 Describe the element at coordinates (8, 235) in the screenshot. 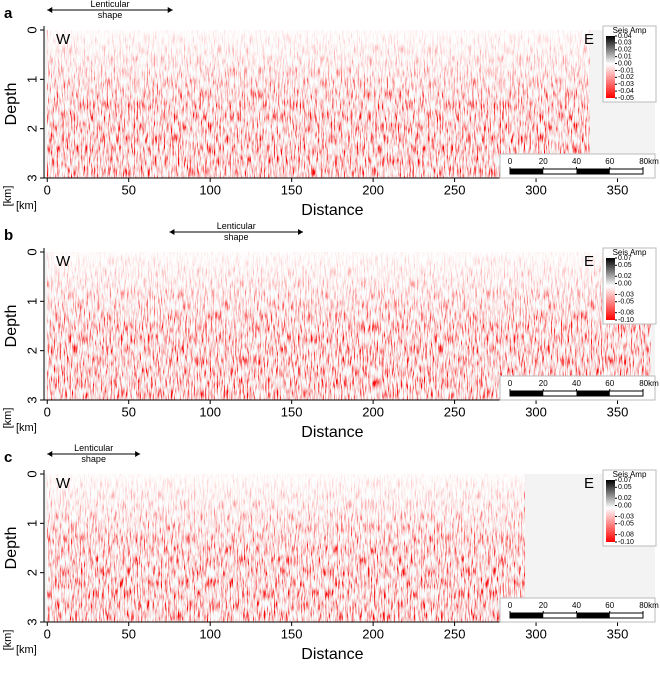

I see `panel-label: b` at that location.